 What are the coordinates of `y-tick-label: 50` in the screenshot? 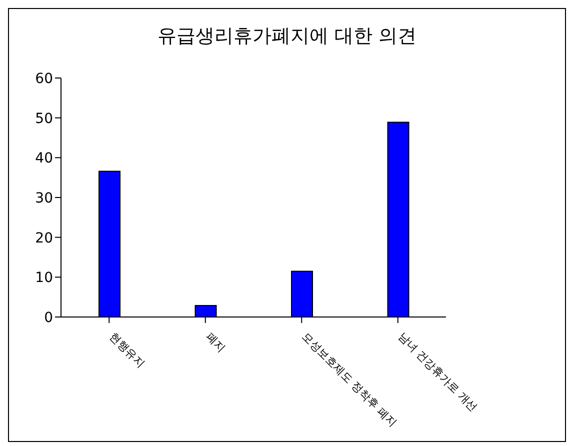 It's located at (44, 118).